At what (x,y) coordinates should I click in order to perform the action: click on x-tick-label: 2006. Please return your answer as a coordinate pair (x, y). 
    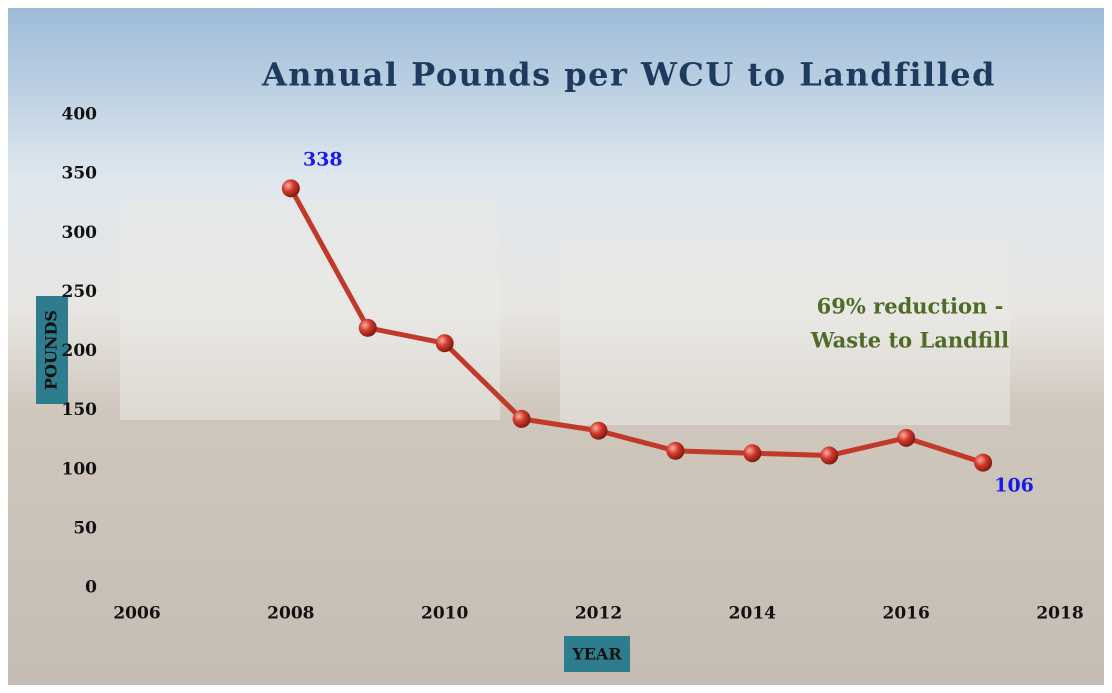
    Looking at the image, I should click on (136, 614).